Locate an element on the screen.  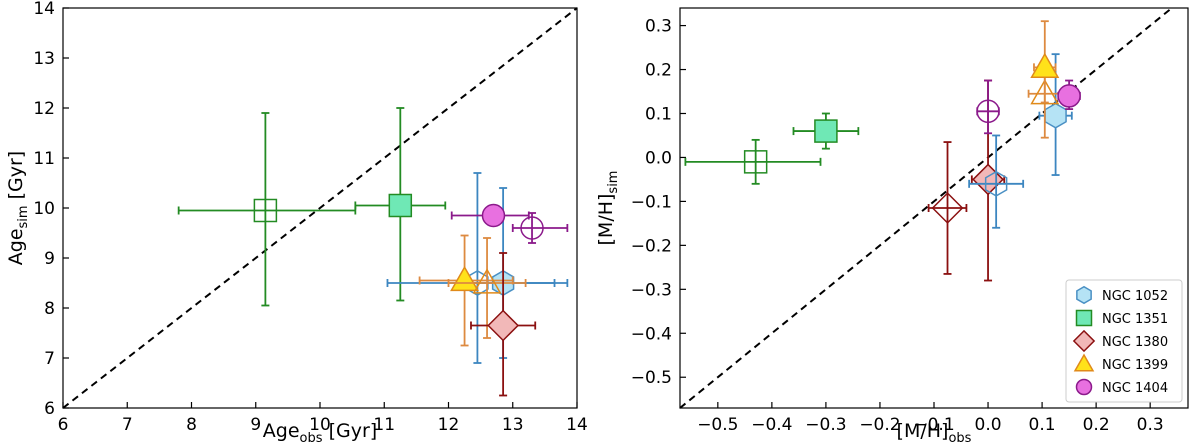
age-point-ngc-1351-filled is located at coordinates (400, 204).